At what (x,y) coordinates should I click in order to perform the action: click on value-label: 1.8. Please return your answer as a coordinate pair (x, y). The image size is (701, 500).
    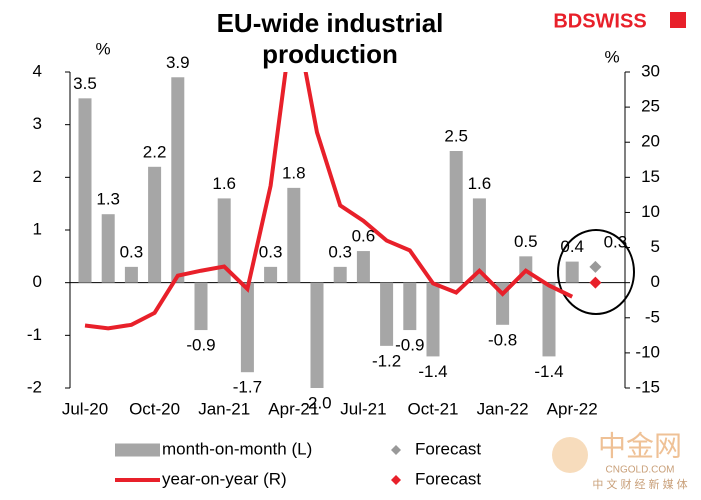
    Looking at the image, I should click on (294, 172).